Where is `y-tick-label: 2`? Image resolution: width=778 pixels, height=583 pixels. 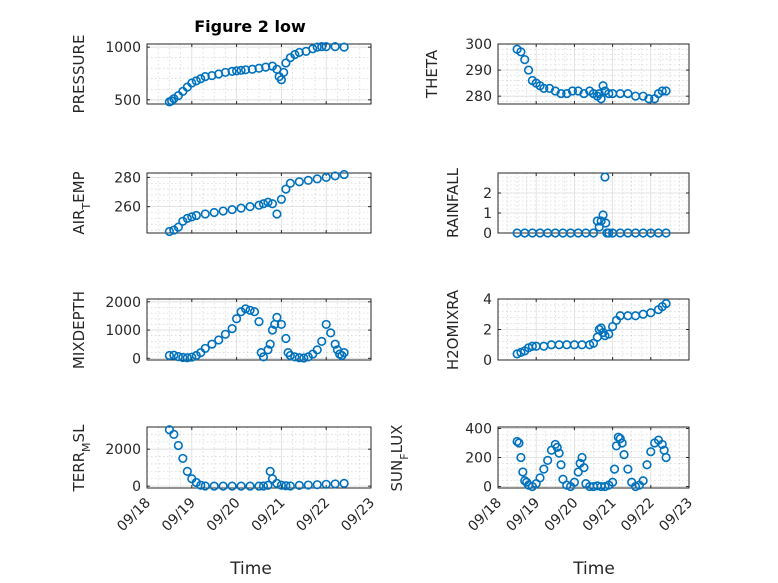 y-tick-label: 2 is located at coordinates (487, 331).